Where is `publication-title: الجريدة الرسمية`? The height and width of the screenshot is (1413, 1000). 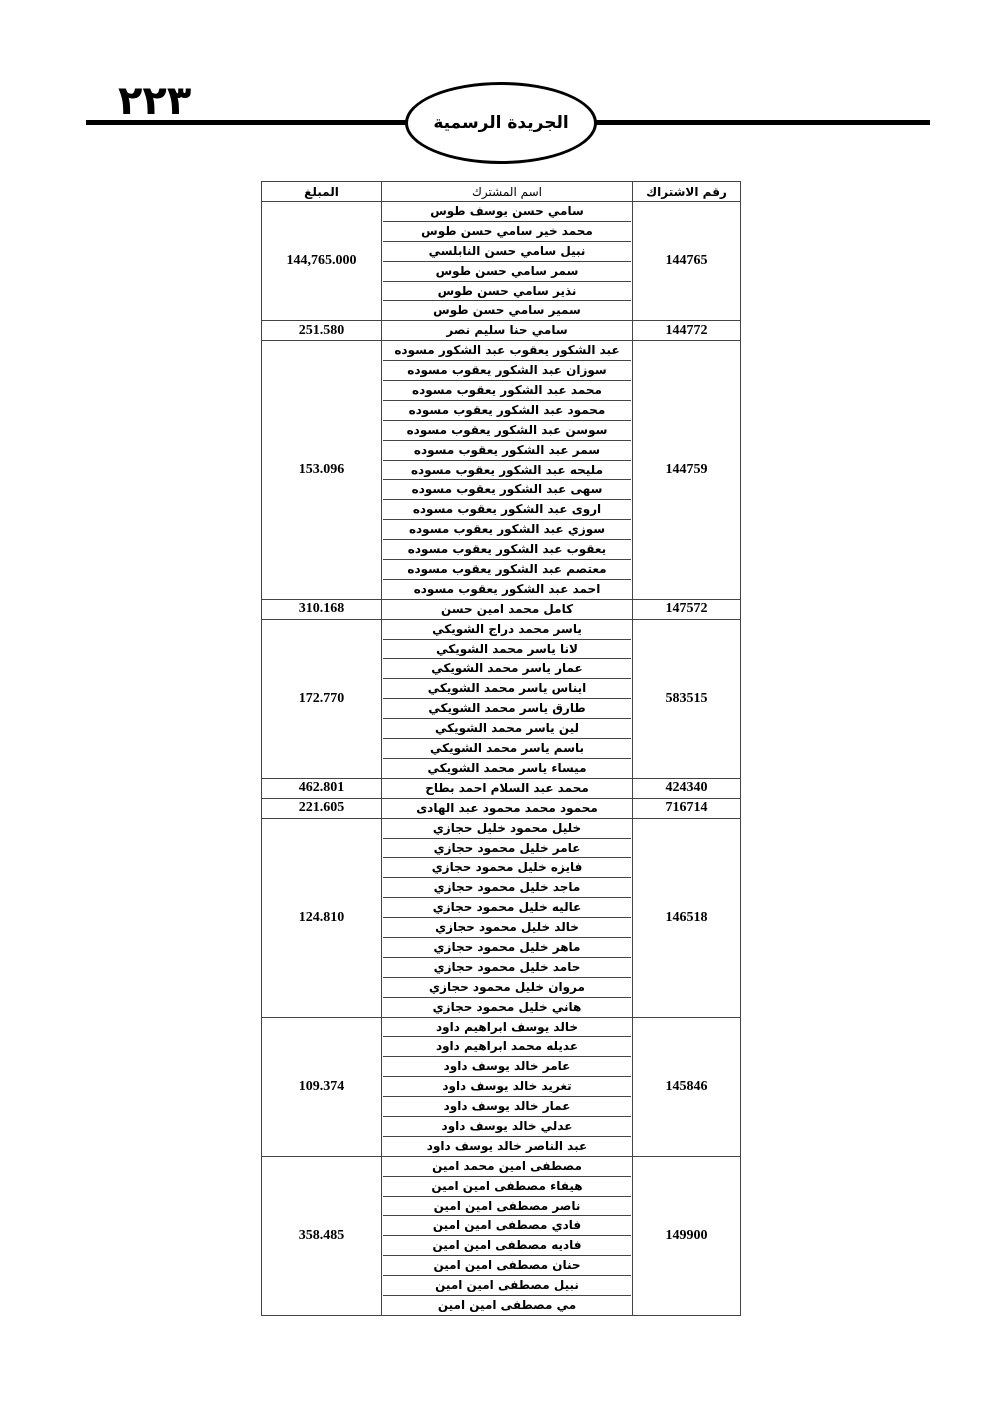 publication-title: الجريدة الرسمية is located at coordinates (501, 123).